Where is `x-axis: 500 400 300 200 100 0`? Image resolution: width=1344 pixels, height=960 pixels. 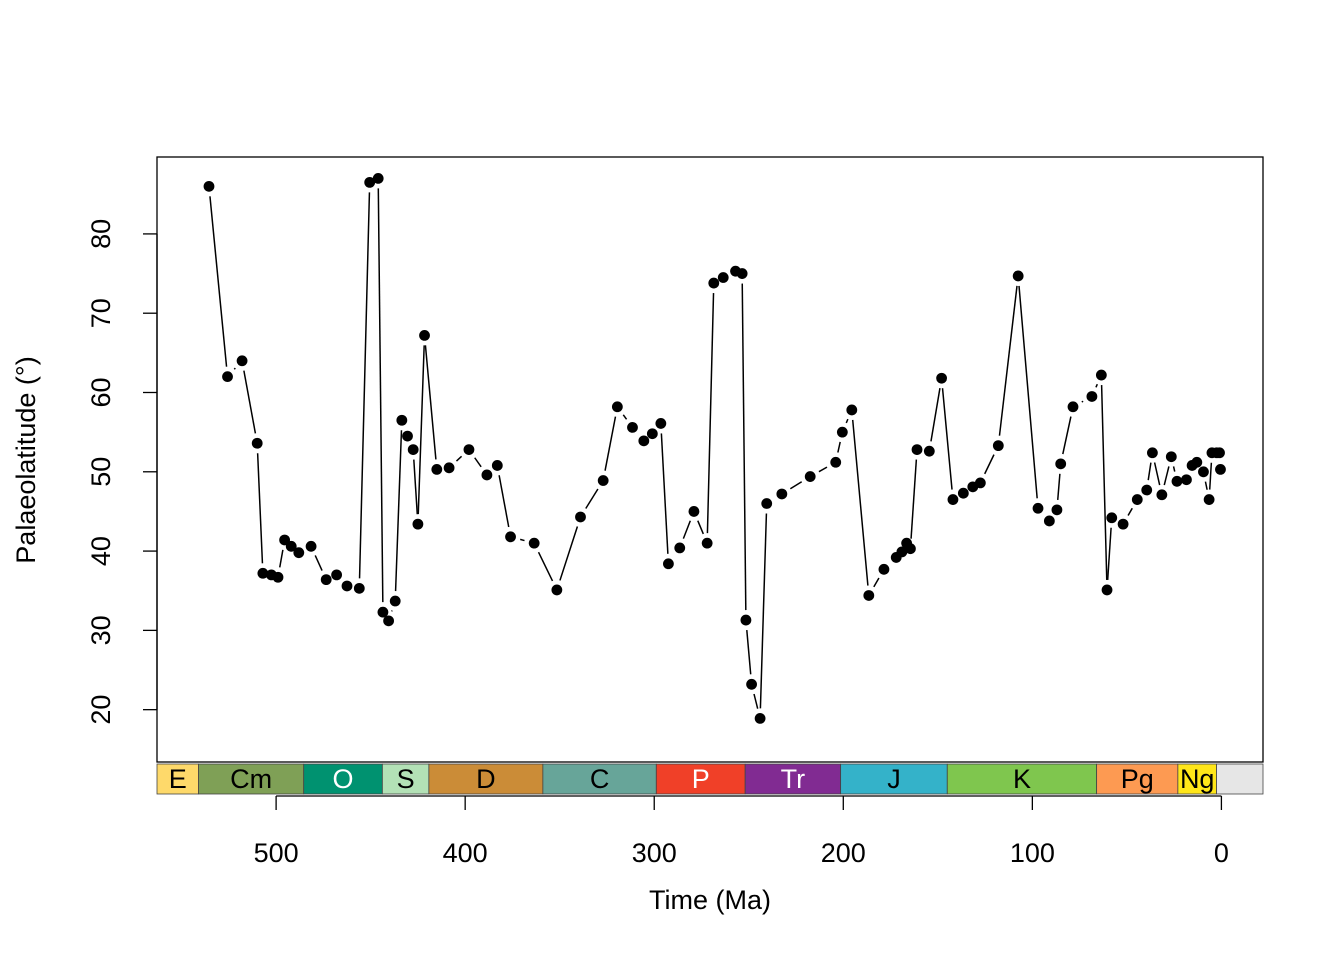
x-axis: 500 400 300 200 100 0 is located at coordinates (741, 831).